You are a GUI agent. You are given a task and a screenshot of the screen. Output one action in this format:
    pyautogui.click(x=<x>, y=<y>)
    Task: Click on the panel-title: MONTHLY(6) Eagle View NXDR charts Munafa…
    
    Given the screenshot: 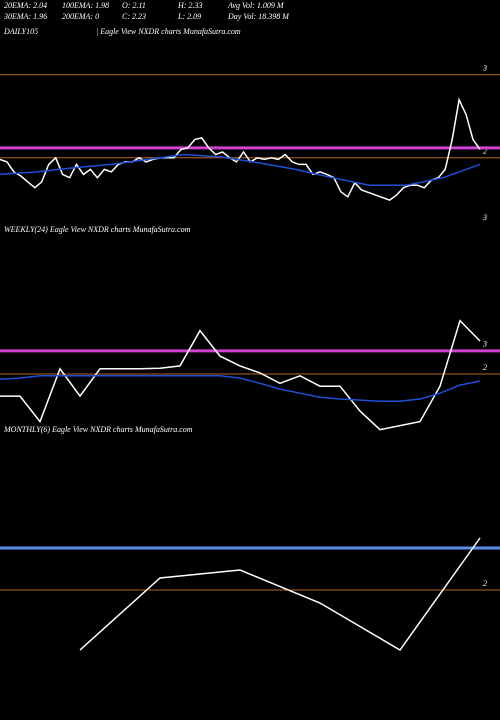 What is the action you would take?
    pyautogui.click(x=98, y=429)
    